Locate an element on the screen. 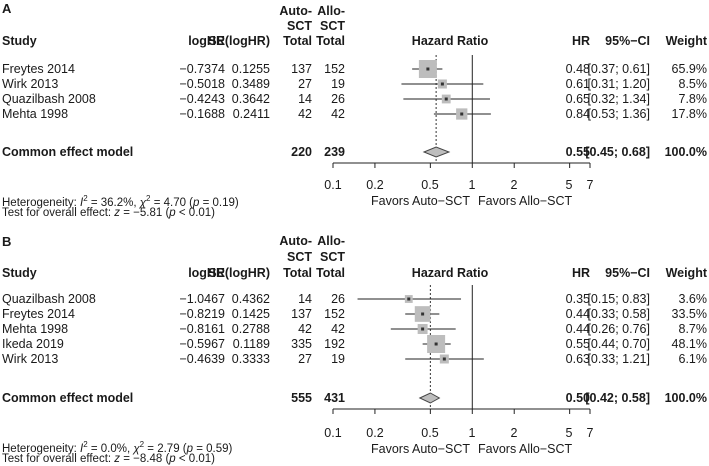  study-se: 0.4362 is located at coordinates (250, 299).